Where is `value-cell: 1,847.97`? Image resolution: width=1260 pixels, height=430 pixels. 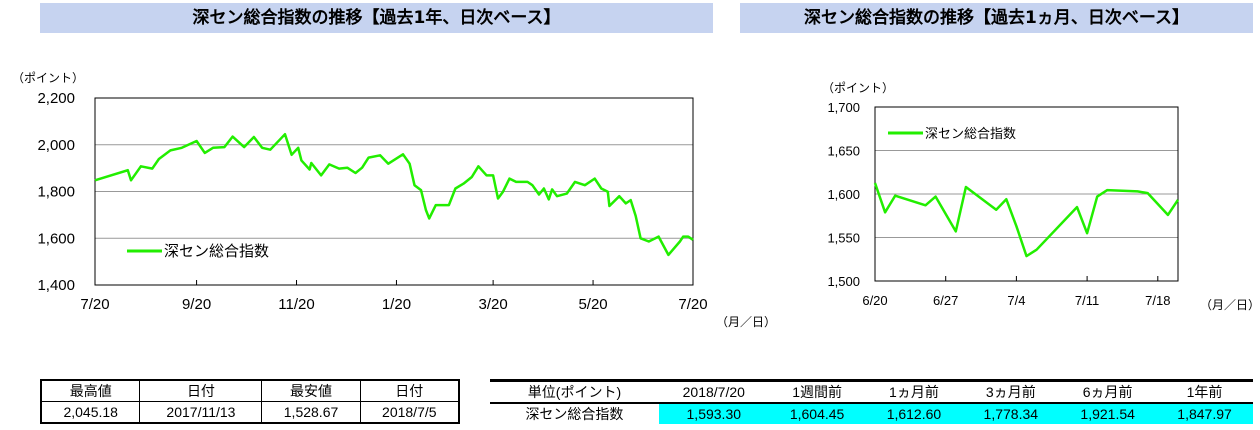
value-cell: 1,847.97 is located at coordinates (1204, 413).